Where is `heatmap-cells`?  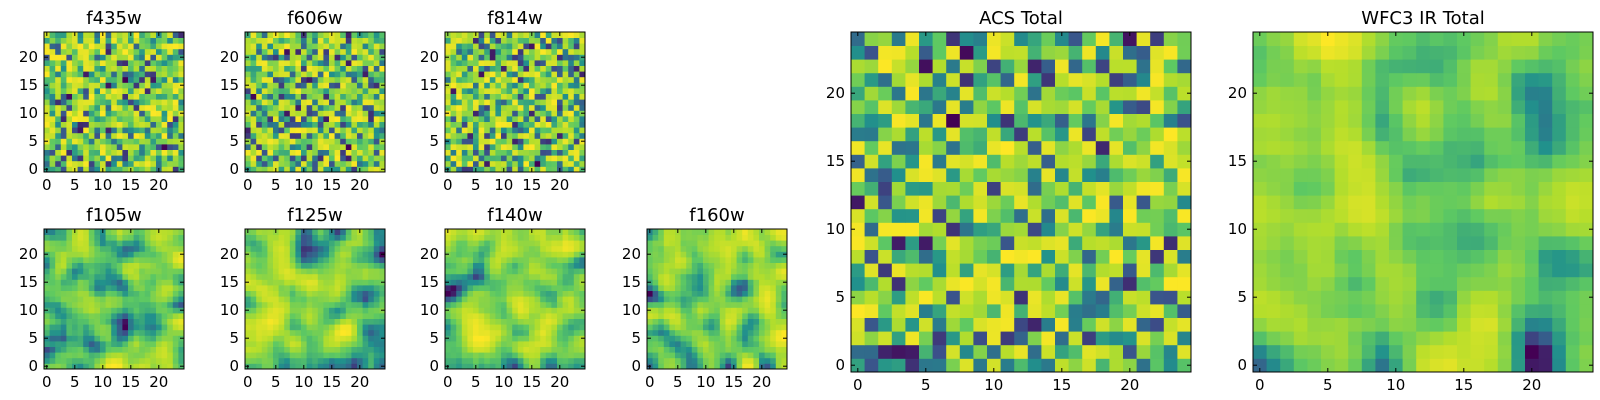 heatmap-cells is located at coordinates (114, 299).